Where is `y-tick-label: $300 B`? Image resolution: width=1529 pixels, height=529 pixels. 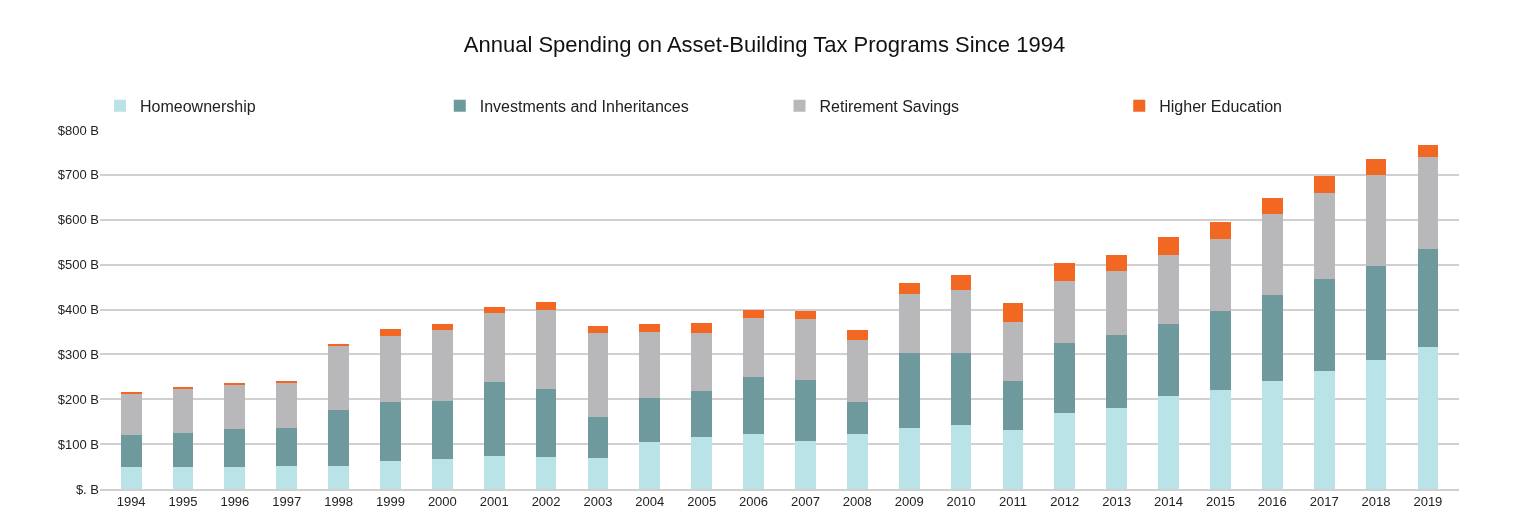
y-tick-label: $300 B is located at coordinates (78, 354).